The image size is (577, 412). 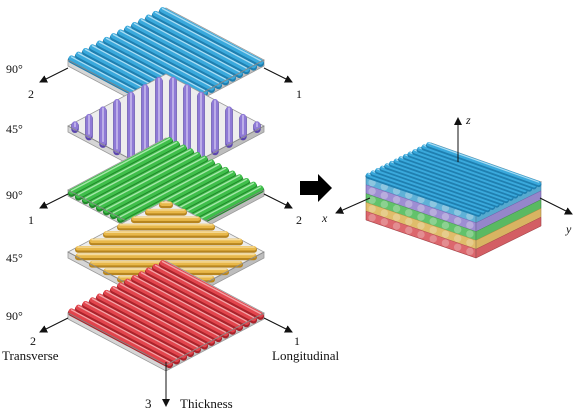 What do you see at coordinates (14, 129) in the screenshot?
I see `angle-label-2: 45°` at bounding box center [14, 129].